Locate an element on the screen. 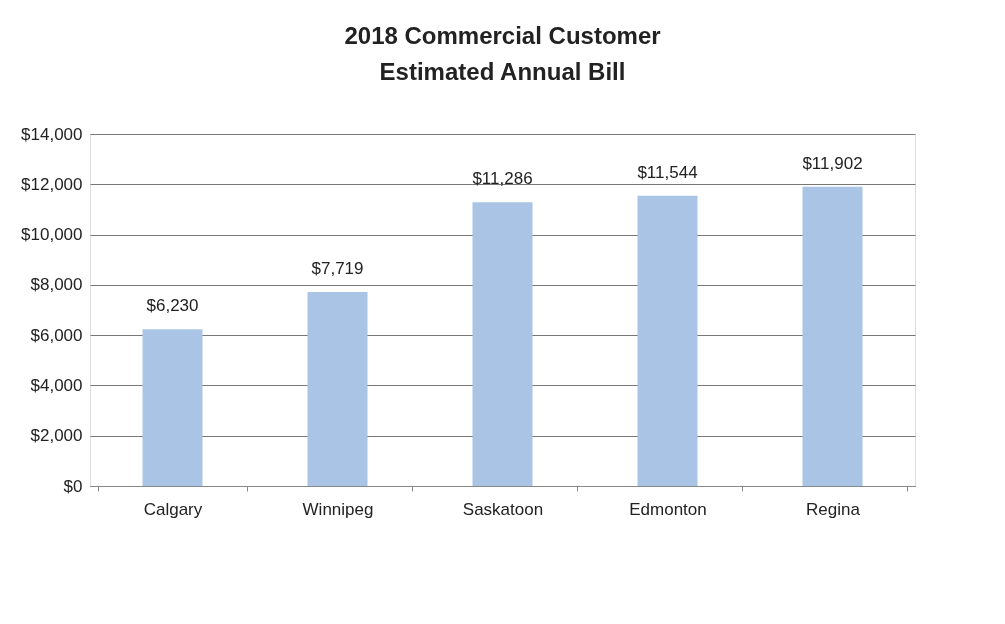  x-tick-label: Regina is located at coordinates (833, 509).